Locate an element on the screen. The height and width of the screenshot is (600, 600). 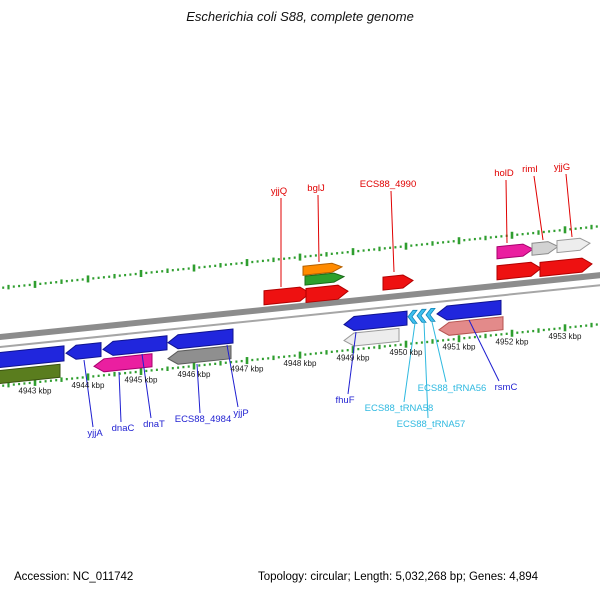
gene-label-ECS88_4990: ECS88_4990 is located at coordinates (388, 184).